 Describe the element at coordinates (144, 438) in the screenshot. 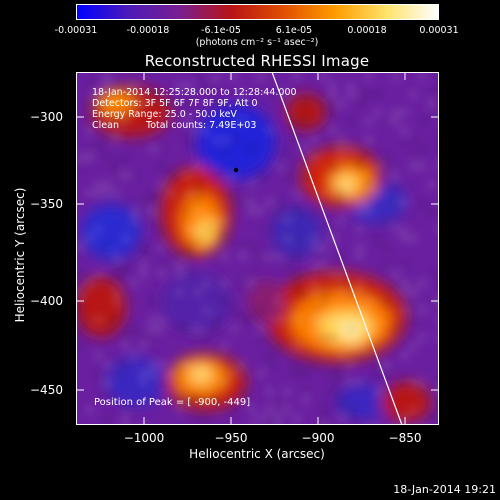

I see `x-tick-label: −1000` at that location.